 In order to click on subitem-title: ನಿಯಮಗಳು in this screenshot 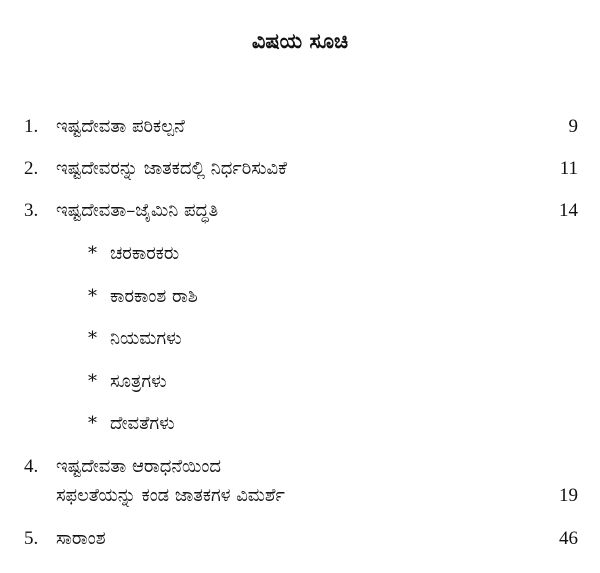, I will do `click(146, 338)`.